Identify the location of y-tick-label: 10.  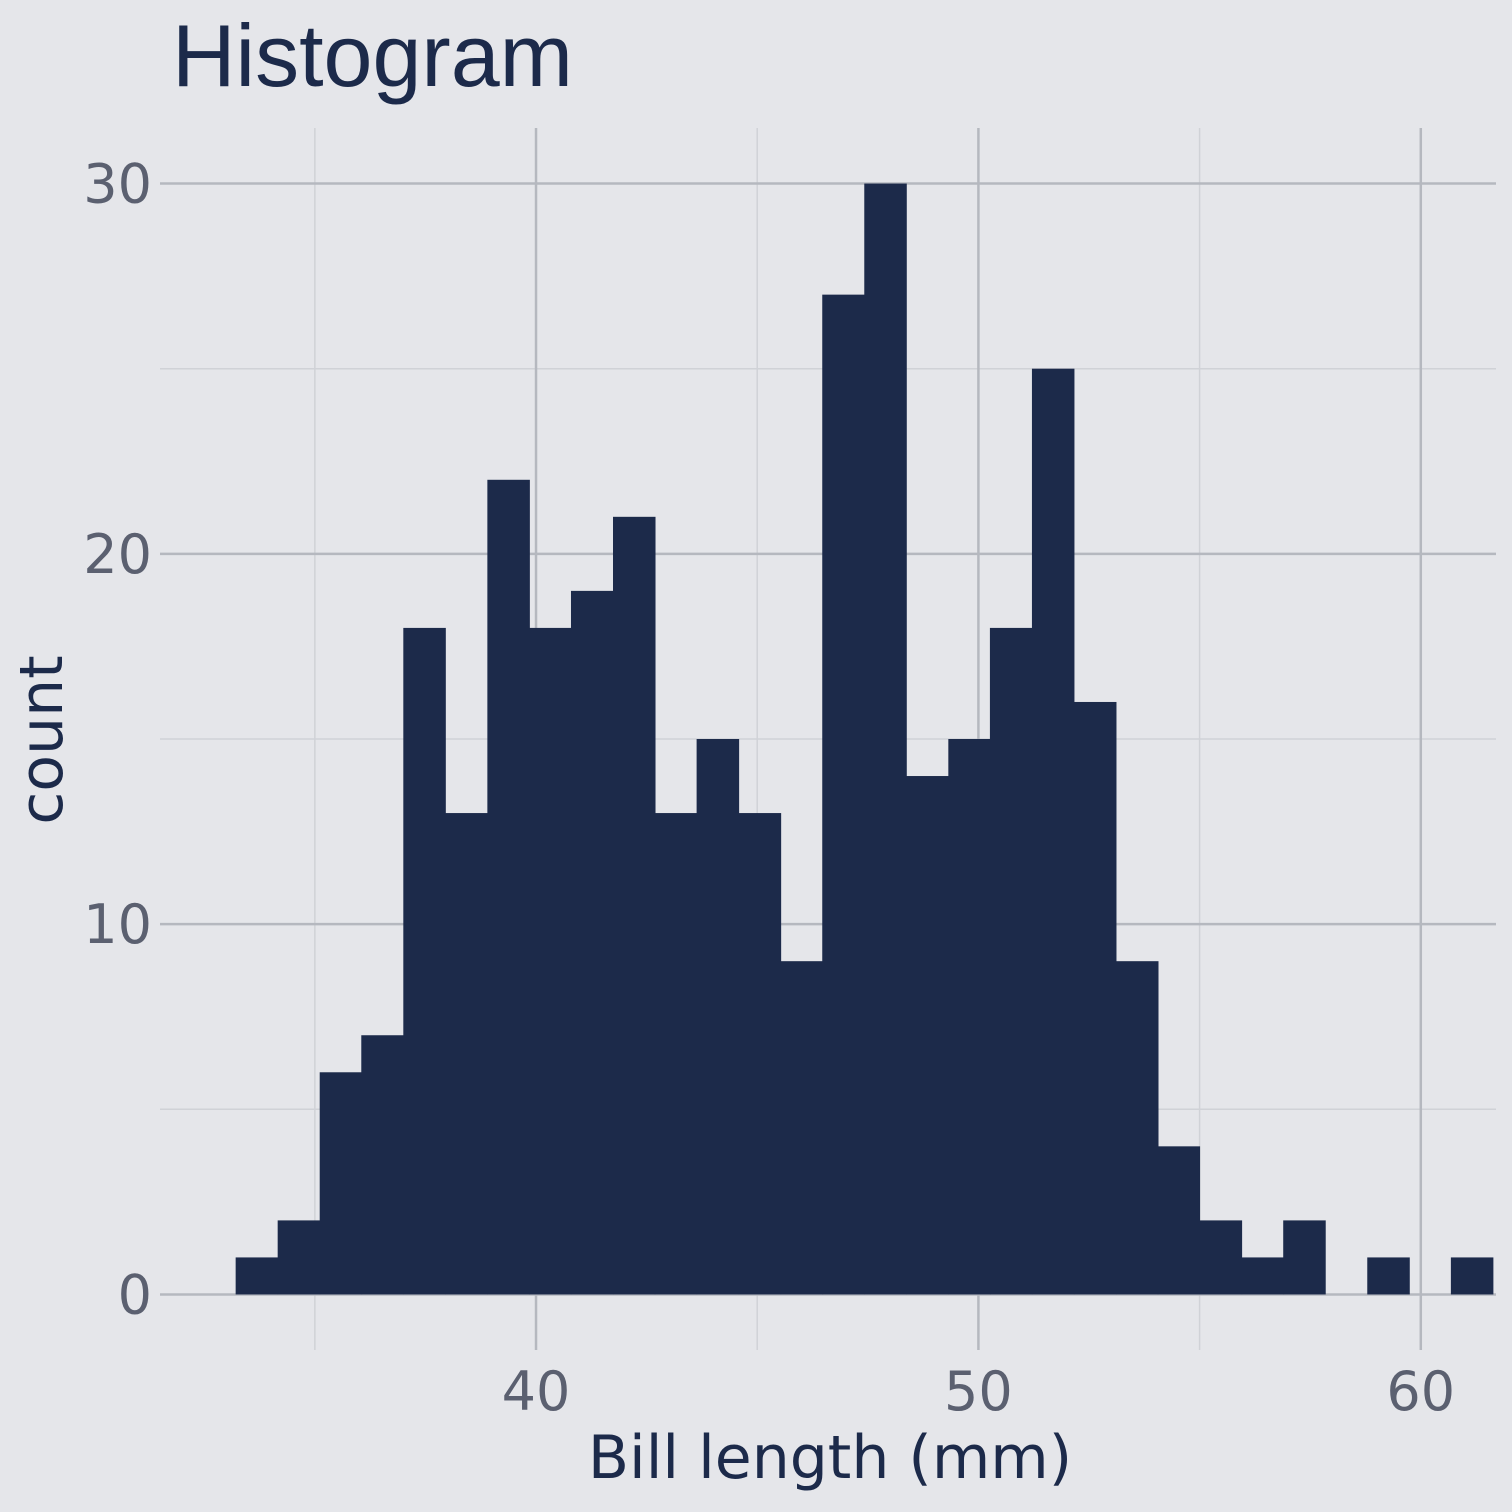
(117, 924).